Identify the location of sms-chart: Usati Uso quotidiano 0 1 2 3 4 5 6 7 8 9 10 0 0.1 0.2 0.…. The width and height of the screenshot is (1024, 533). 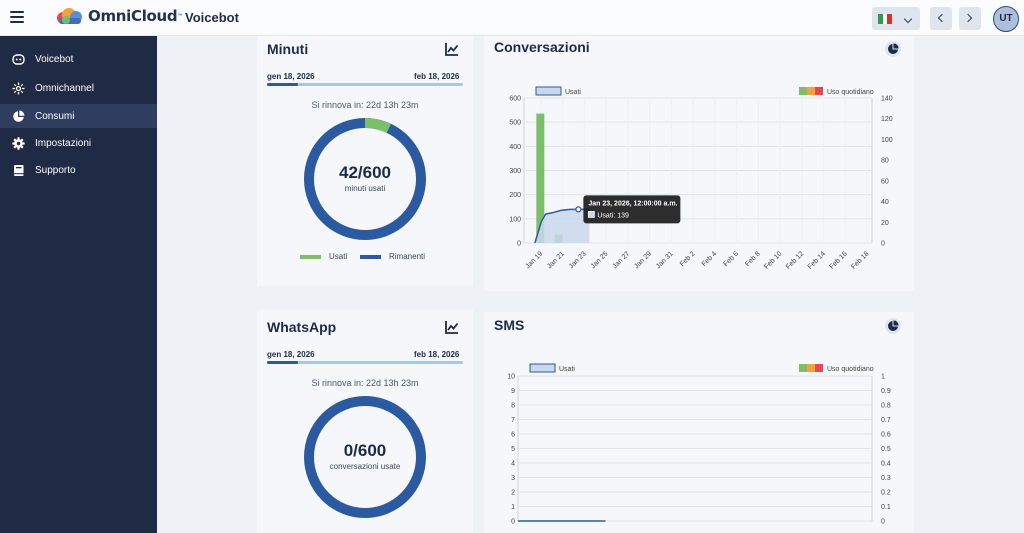
(699, 444).